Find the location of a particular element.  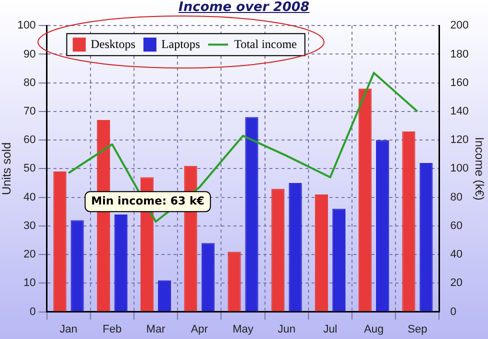

x-tick-label: Feb is located at coordinates (112, 329).